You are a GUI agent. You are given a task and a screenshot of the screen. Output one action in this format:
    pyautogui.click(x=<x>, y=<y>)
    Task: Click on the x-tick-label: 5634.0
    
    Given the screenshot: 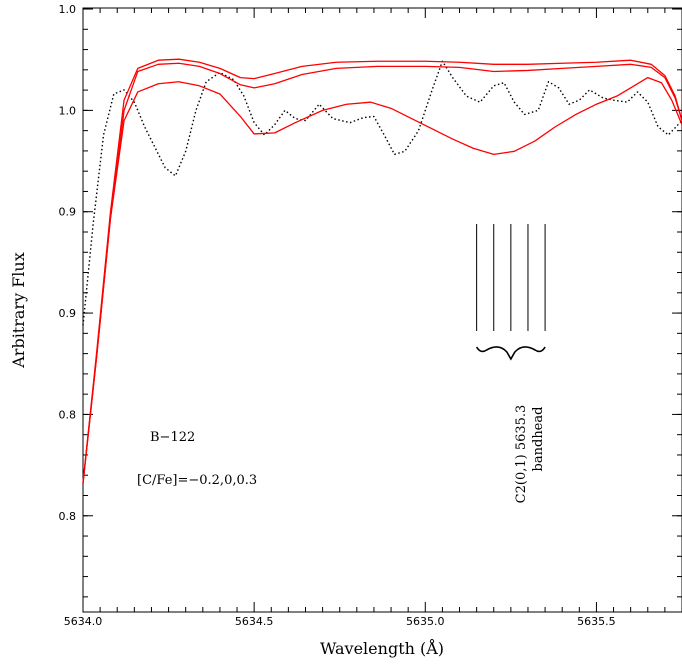 What is the action you would take?
    pyautogui.click(x=83, y=621)
    